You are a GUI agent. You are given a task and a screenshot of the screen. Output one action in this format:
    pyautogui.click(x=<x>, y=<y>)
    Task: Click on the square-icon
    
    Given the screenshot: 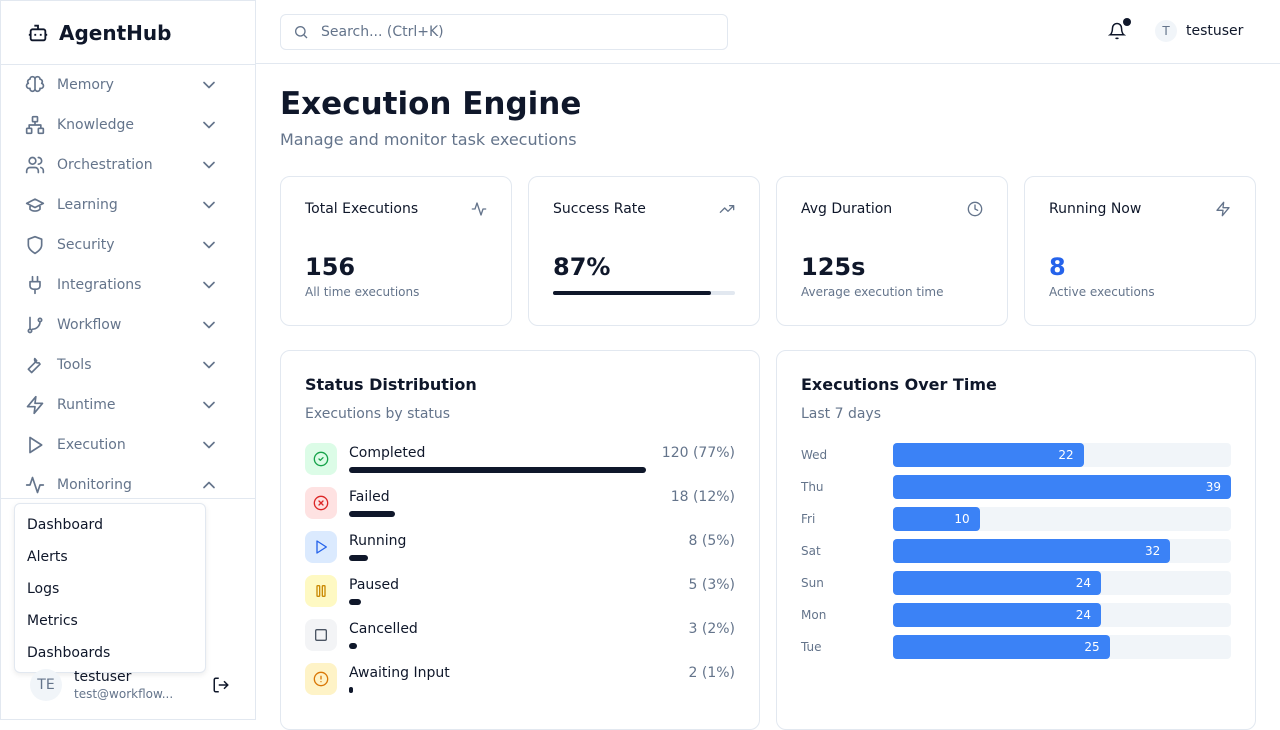 What is the action you would take?
    pyautogui.click(x=321, y=635)
    